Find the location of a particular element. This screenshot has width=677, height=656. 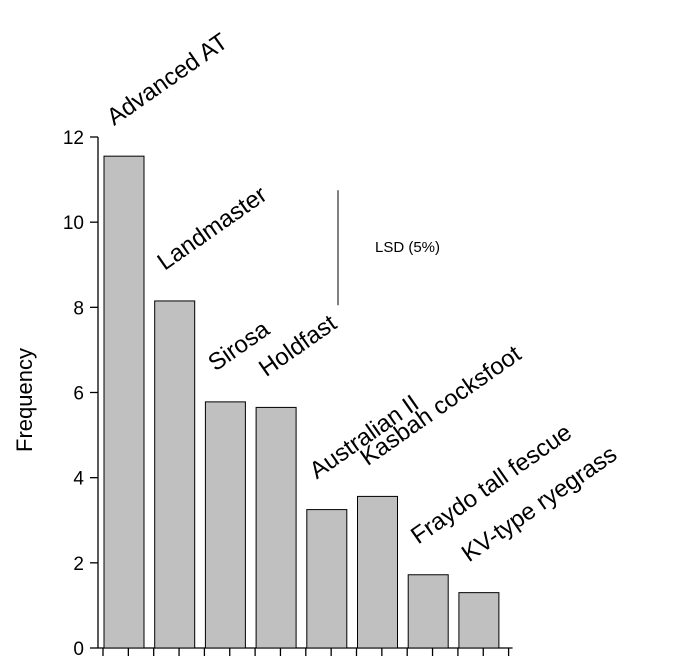

category-label: Kasbah cocksfoot is located at coordinates (440, 405).